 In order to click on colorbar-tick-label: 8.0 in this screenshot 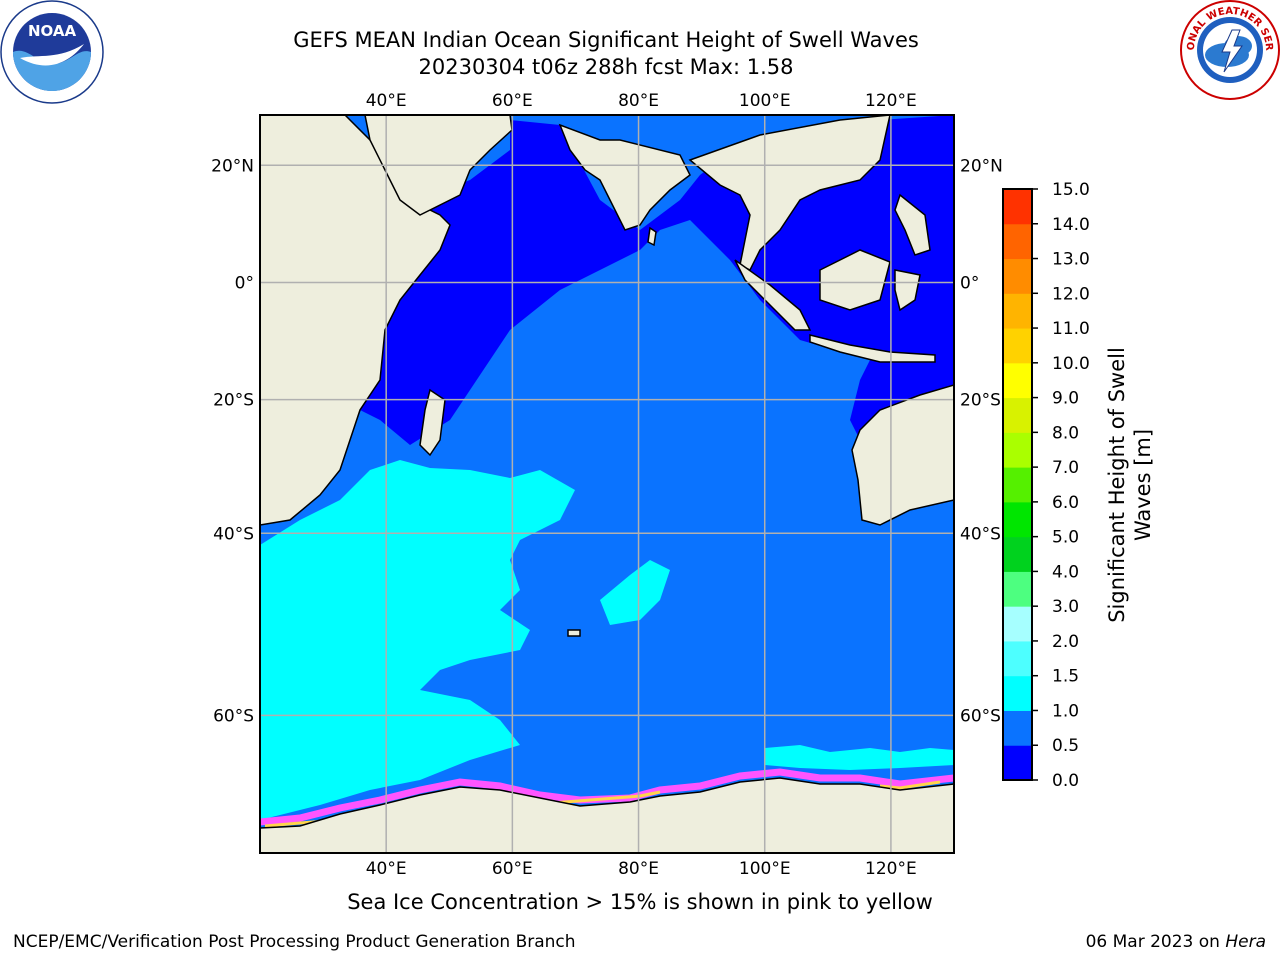, I will do `click(1065, 433)`.